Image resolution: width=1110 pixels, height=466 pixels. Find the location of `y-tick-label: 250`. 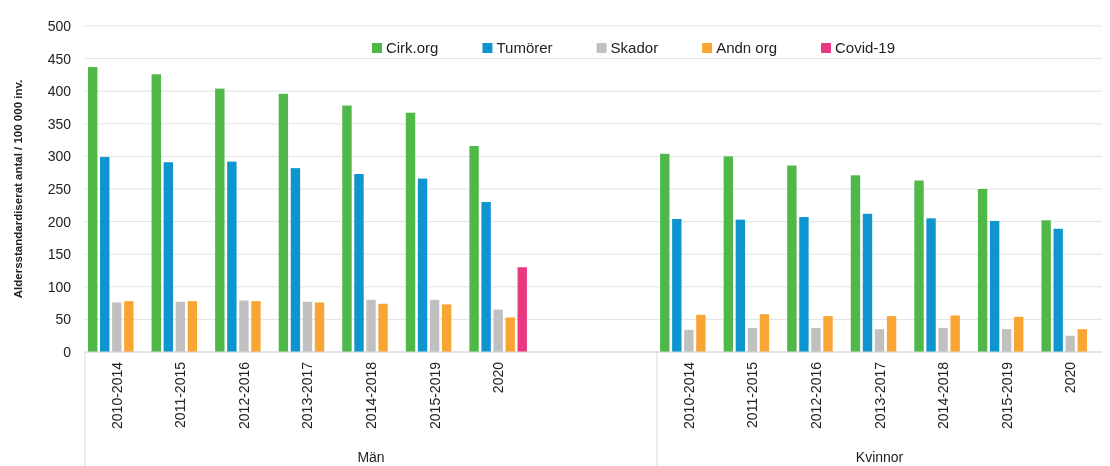

y-tick-label: 250 is located at coordinates (59, 188).